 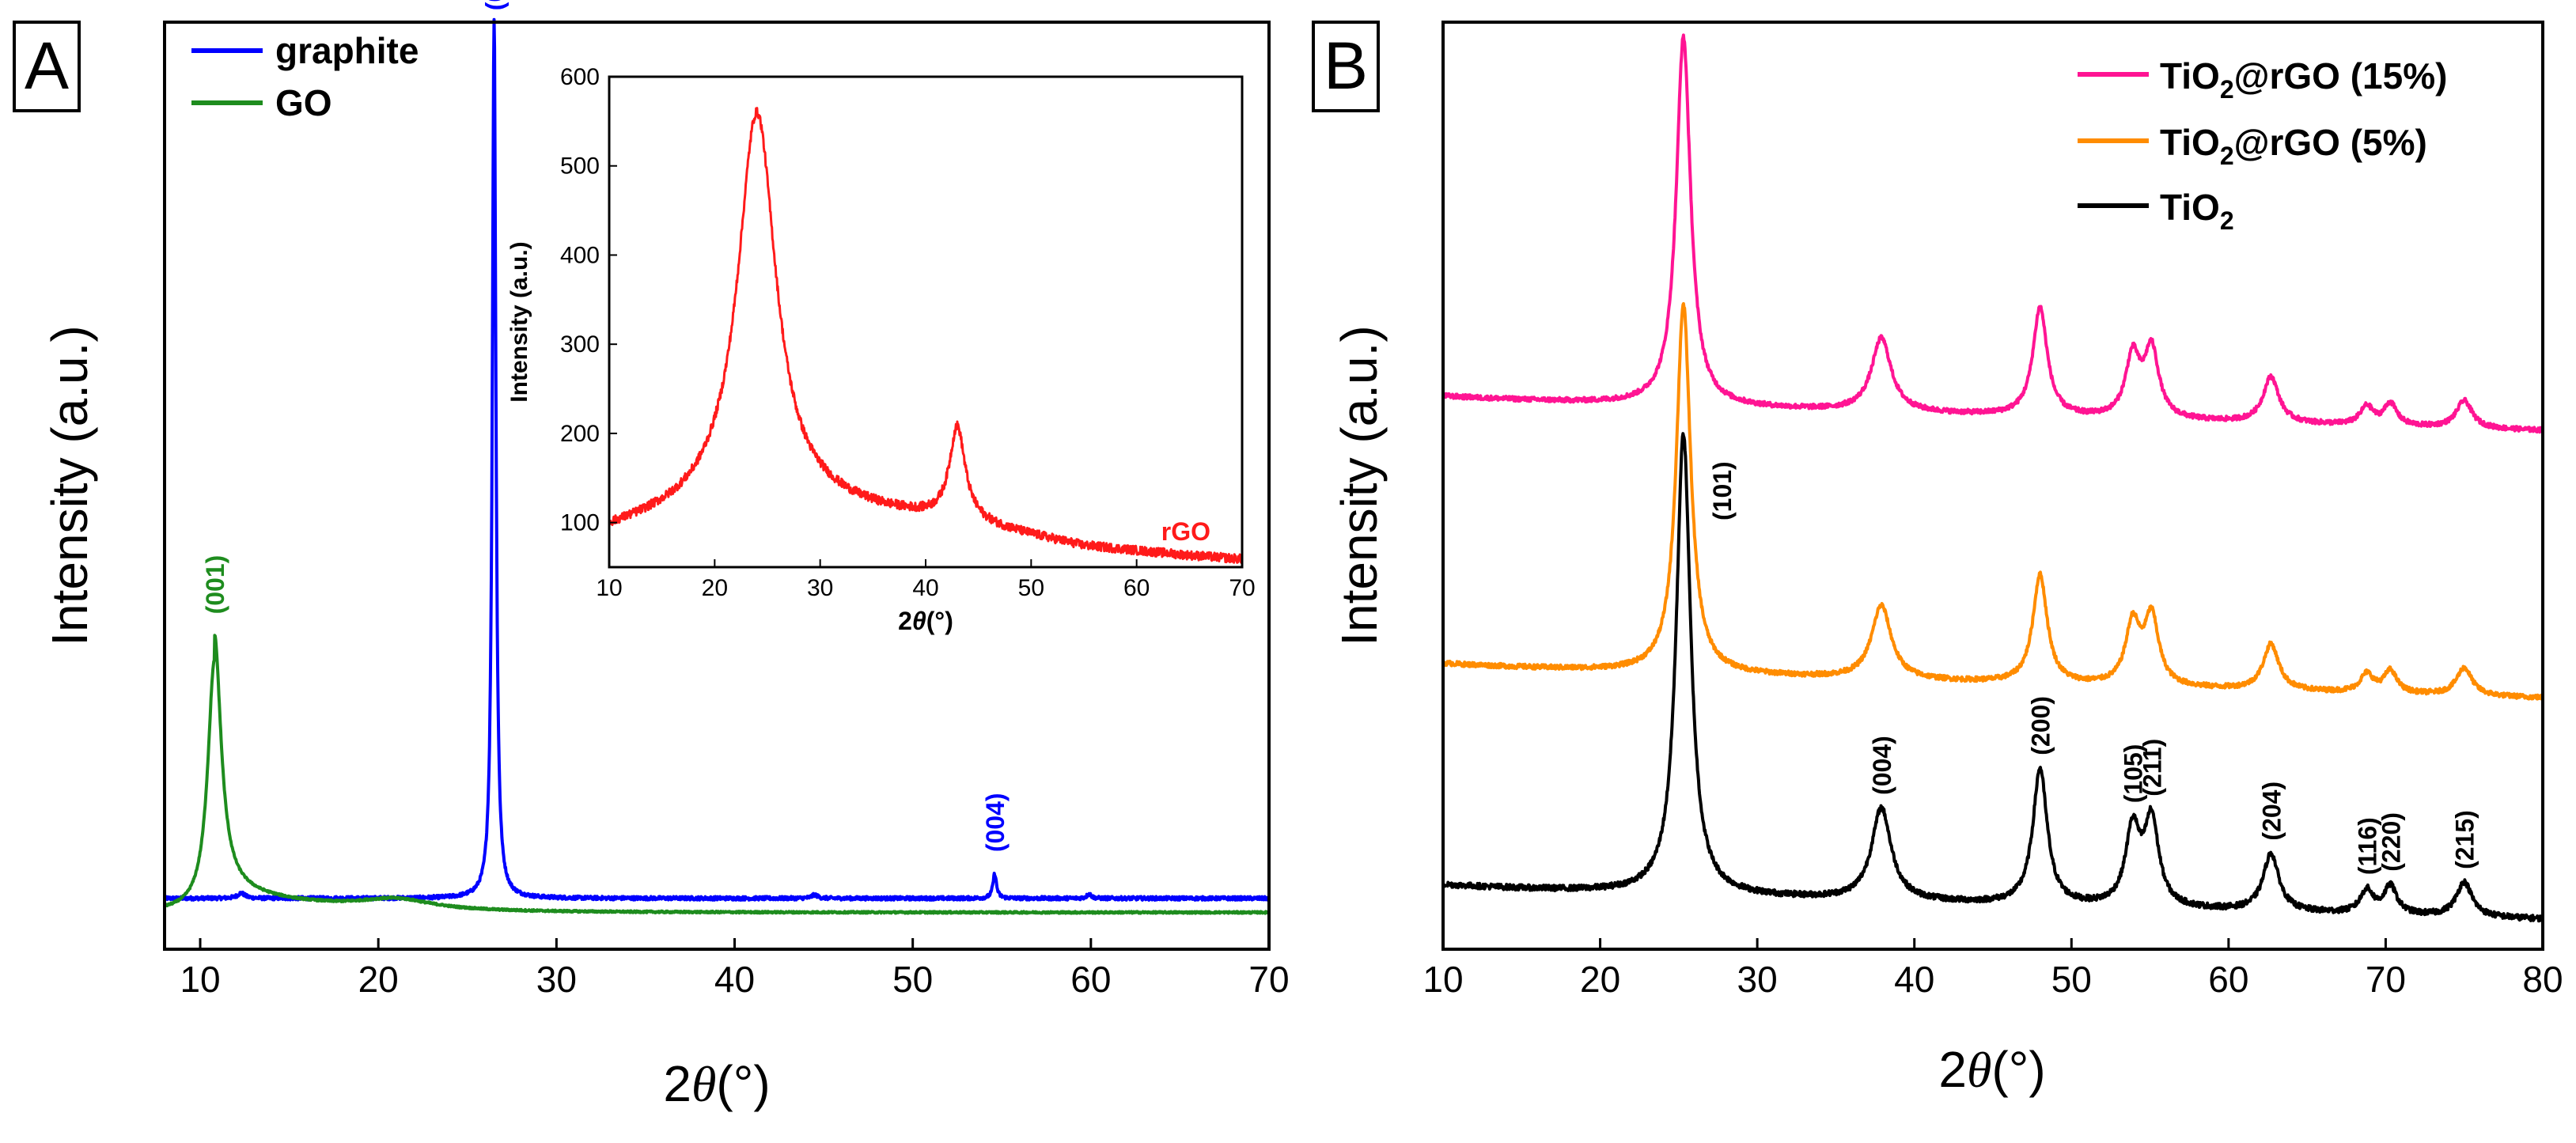 I want to click on annotation-hkl-101: (101), so click(x=1722, y=491).